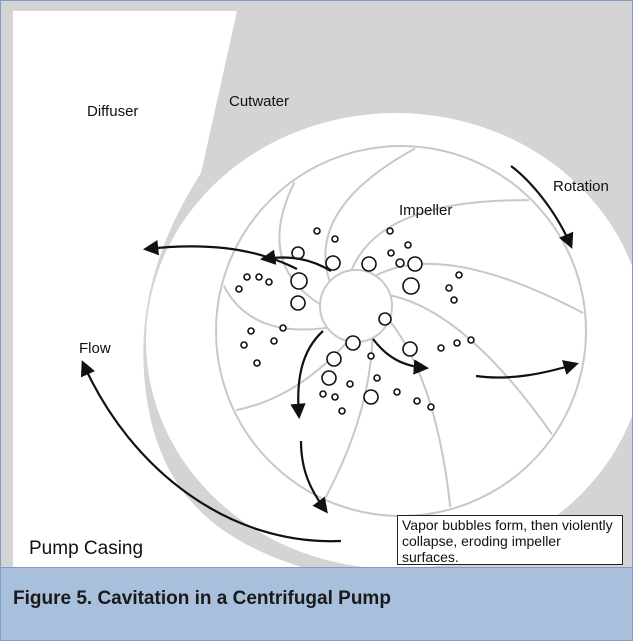 The image size is (633, 641). What do you see at coordinates (112, 111) in the screenshot?
I see `label: Diffuser` at bounding box center [112, 111].